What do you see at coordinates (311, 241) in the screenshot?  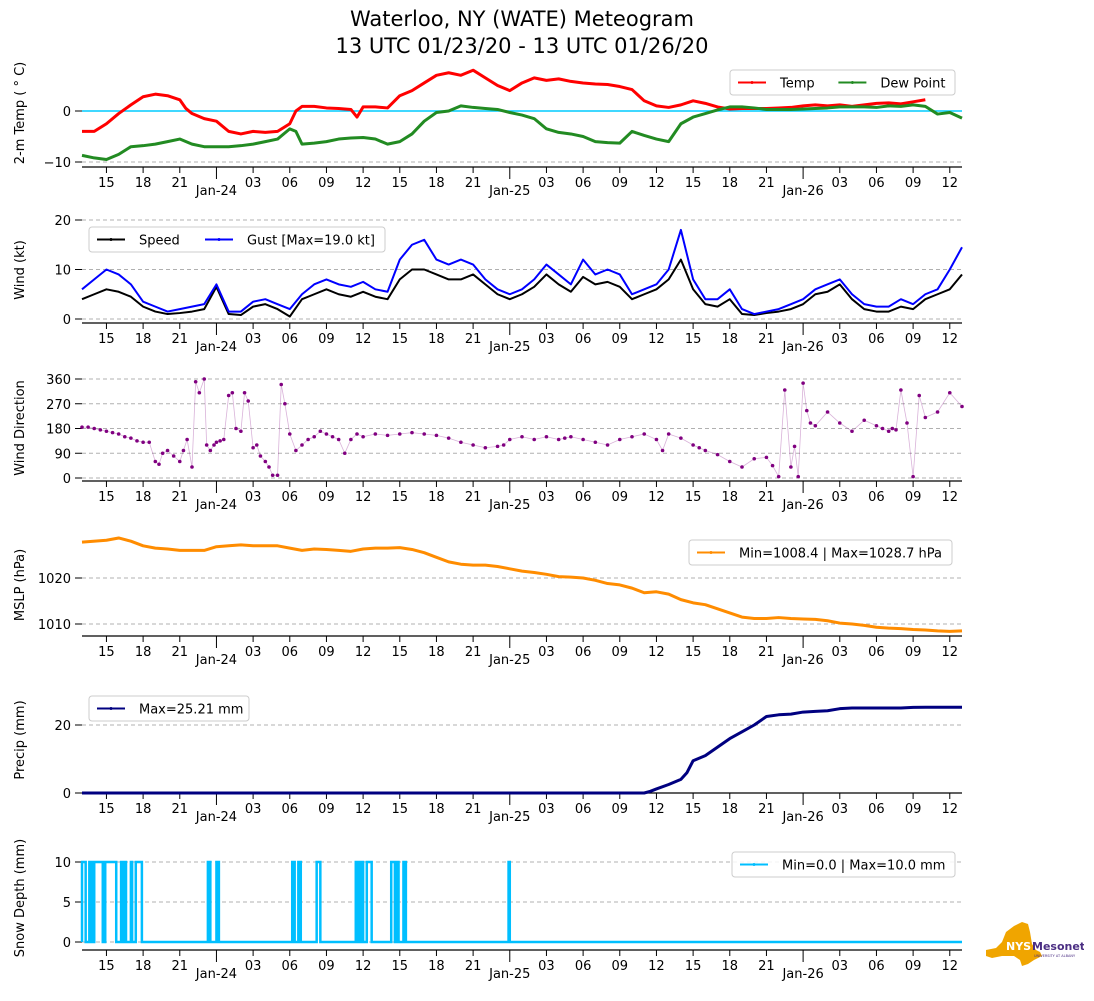 I see `legend-label: Gust [Max=19.0 kt]` at bounding box center [311, 241].